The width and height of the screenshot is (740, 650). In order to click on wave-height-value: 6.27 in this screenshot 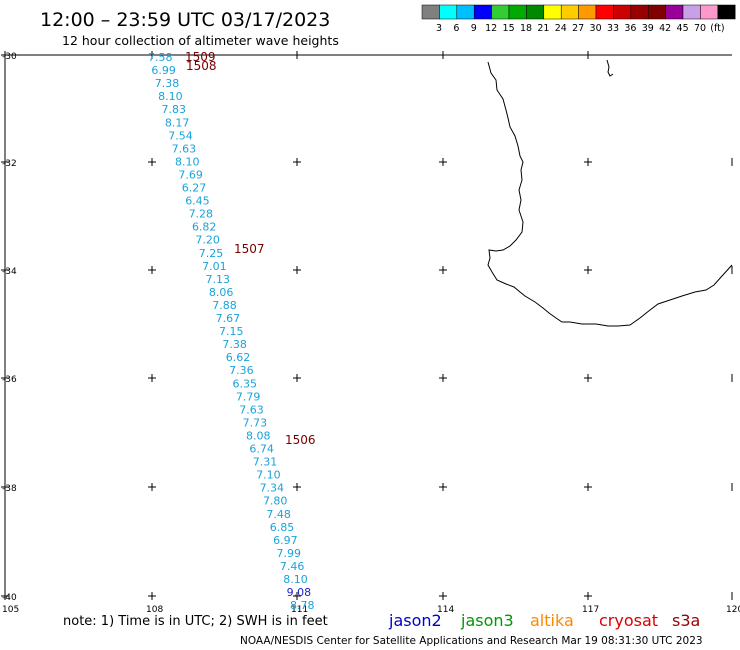, I will do `click(194, 188)`.